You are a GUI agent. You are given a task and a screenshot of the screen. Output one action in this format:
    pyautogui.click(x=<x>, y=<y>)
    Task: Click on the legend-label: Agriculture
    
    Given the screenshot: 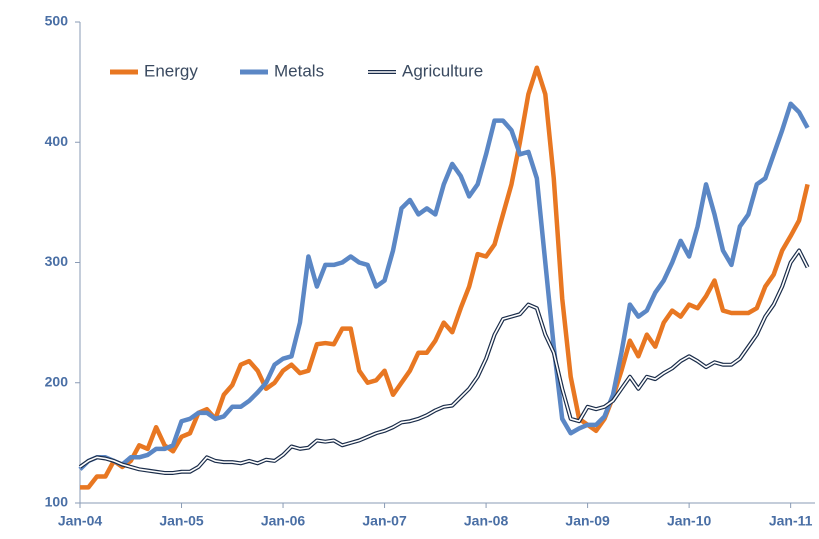 What is the action you would take?
    pyautogui.click(x=442, y=70)
    